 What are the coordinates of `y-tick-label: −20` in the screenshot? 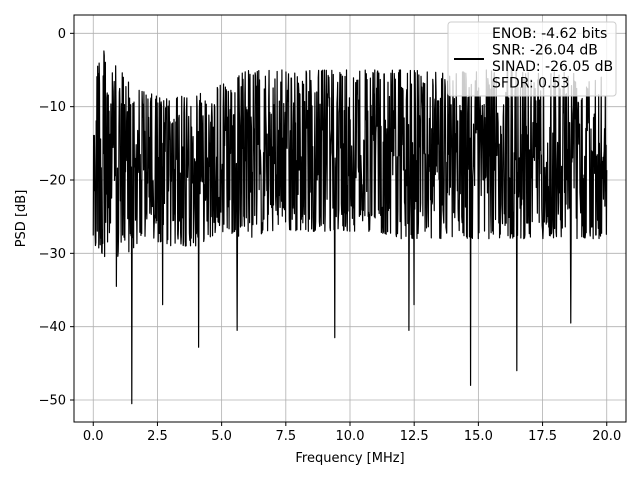 It's located at (52, 181).